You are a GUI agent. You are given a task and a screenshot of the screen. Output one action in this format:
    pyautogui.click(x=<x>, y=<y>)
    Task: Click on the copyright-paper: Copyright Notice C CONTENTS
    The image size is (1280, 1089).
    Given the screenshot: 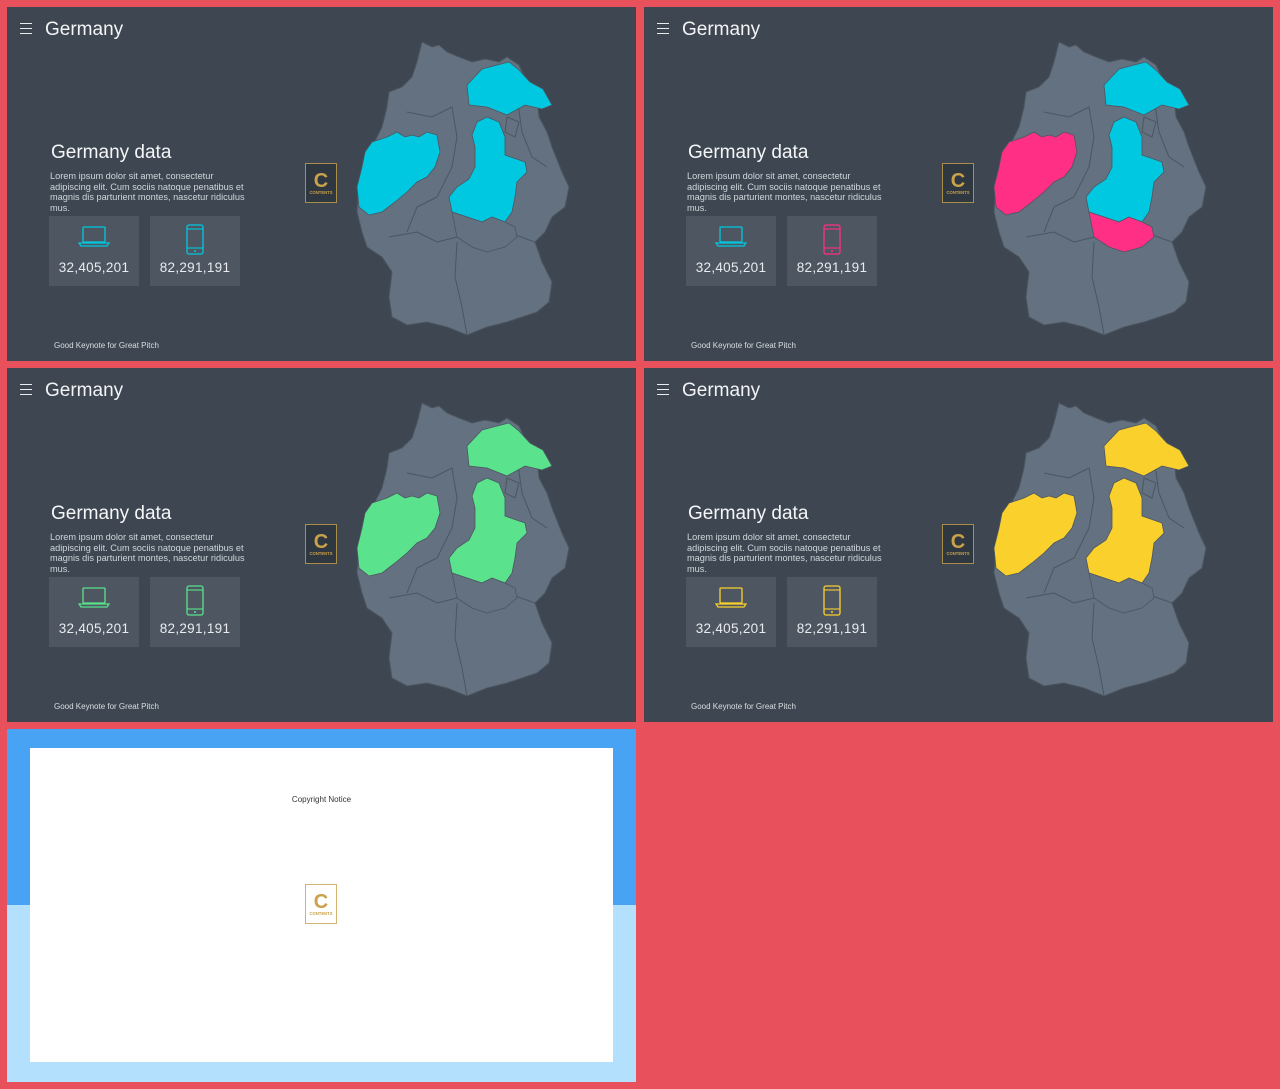 What is the action you would take?
    pyautogui.click(x=321, y=905)
    